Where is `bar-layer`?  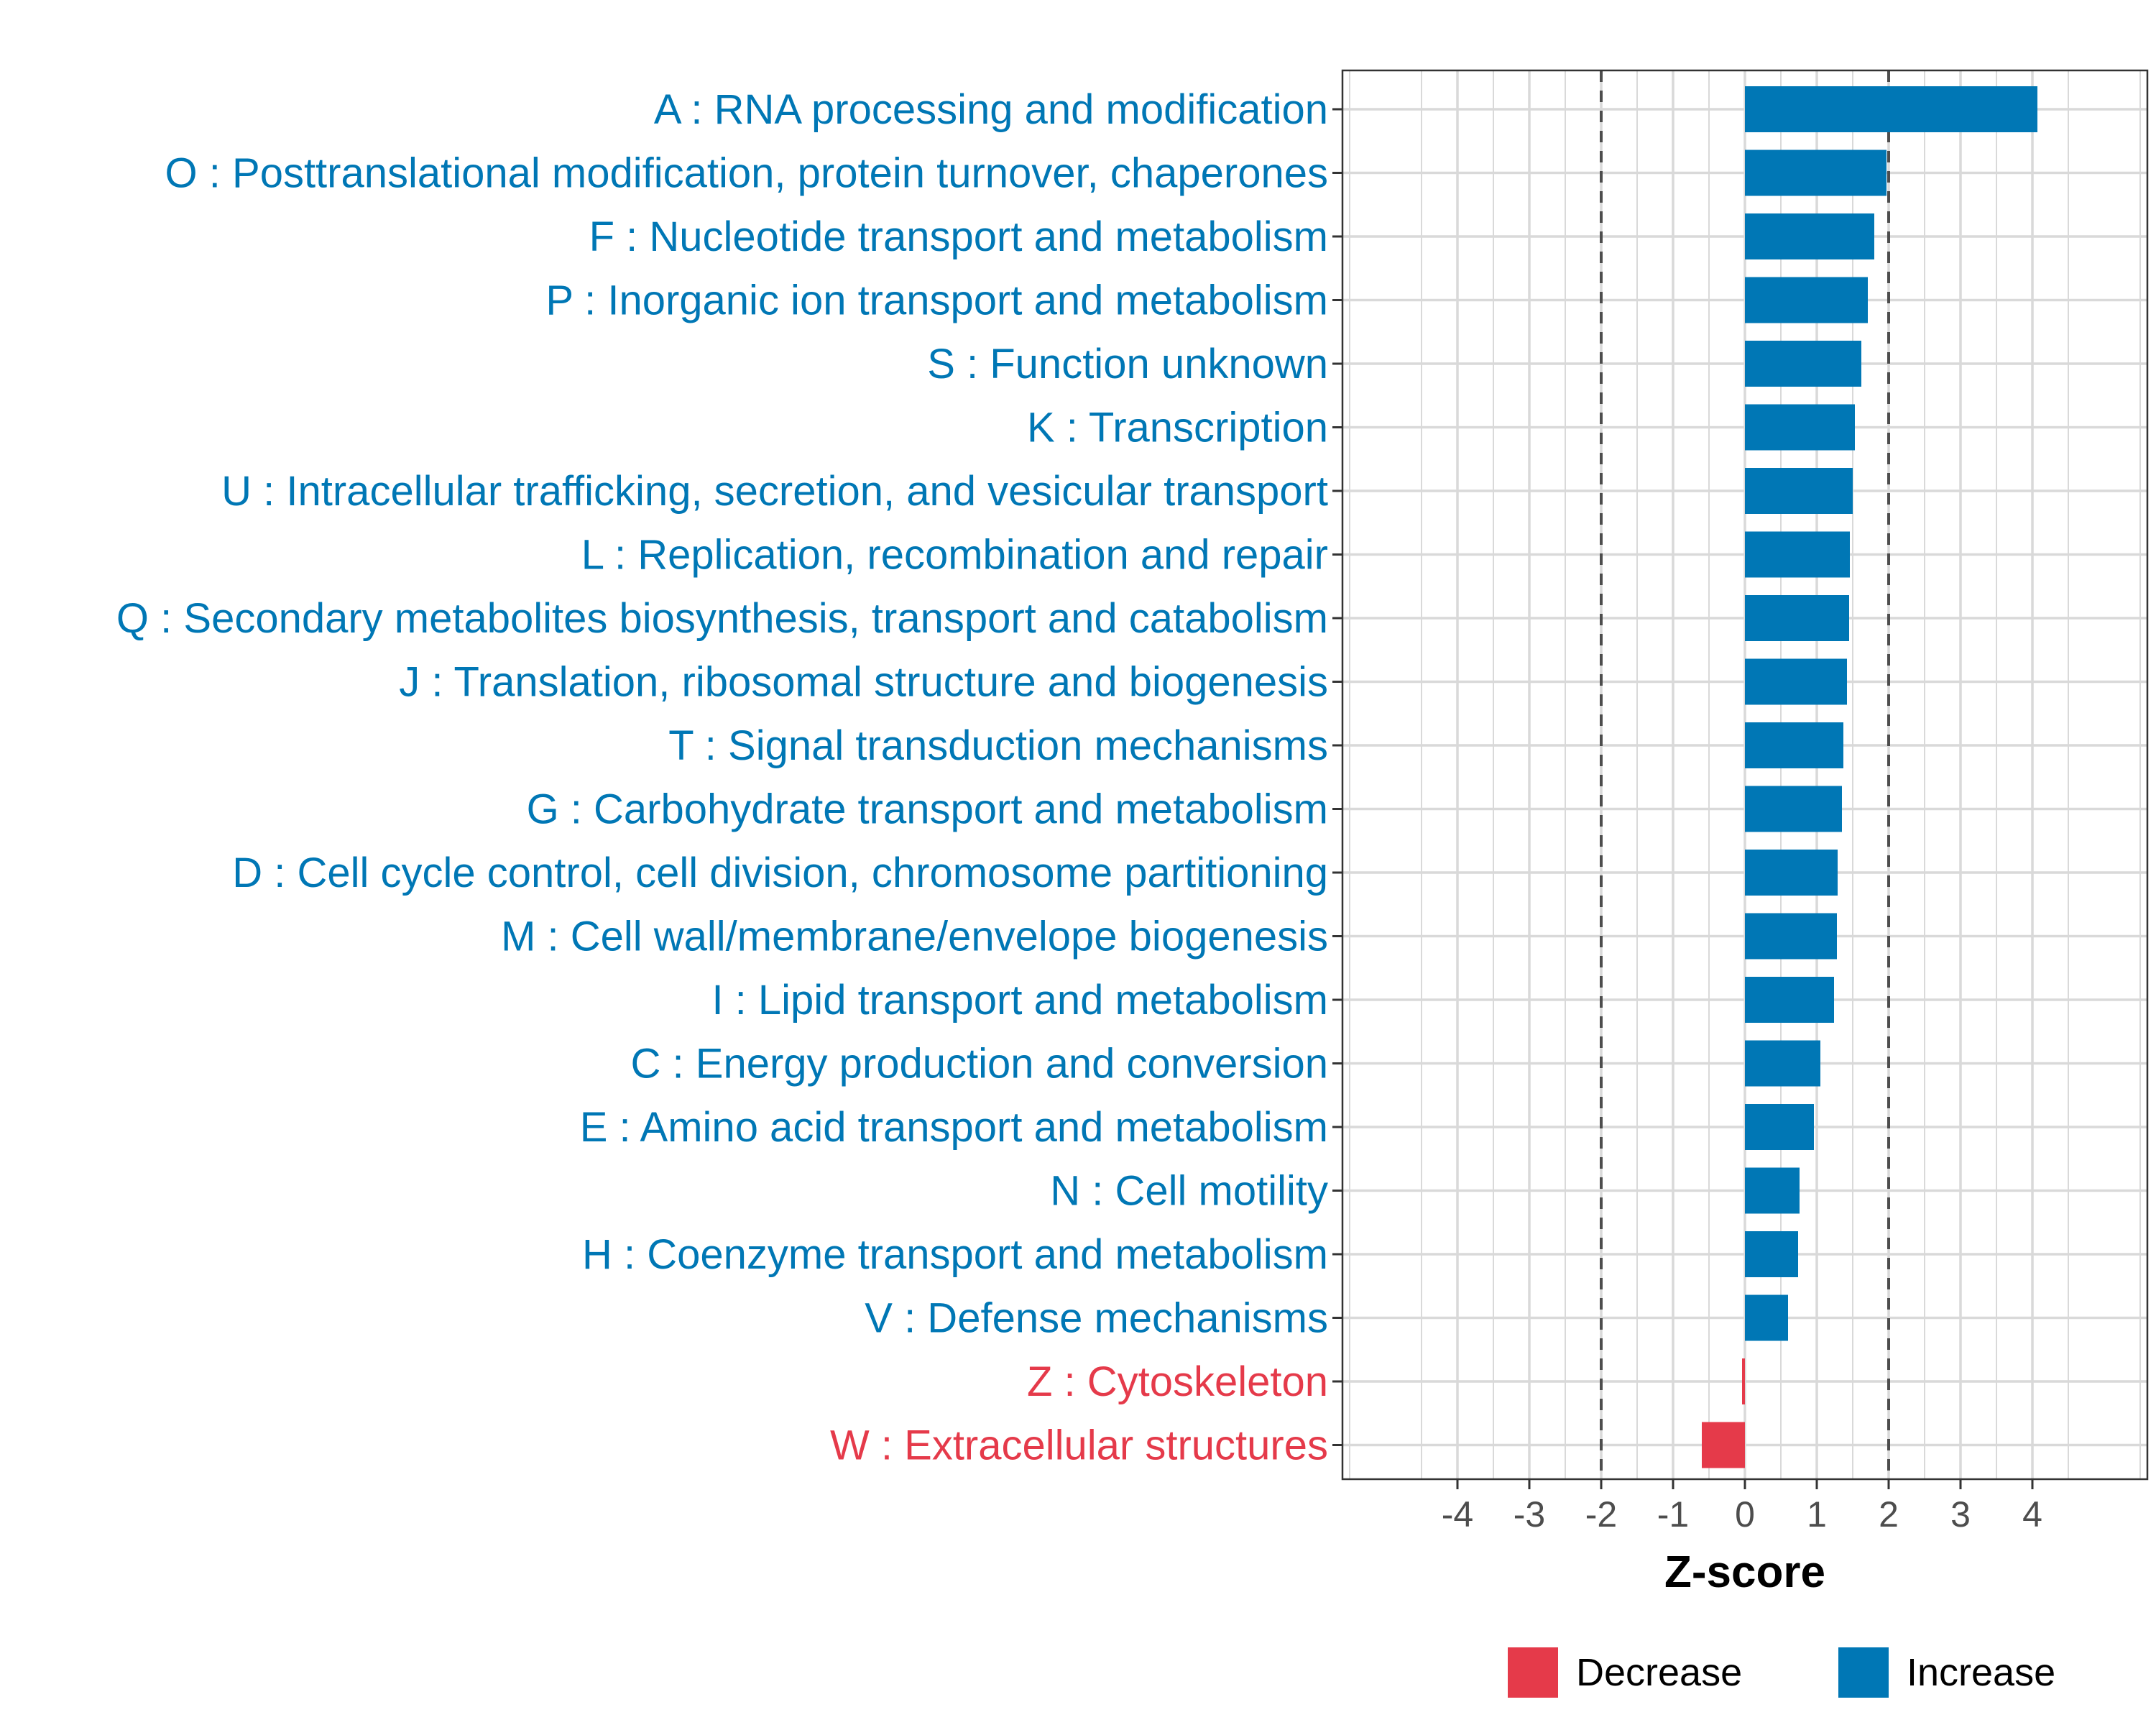
bar-layer is located at coordinates (1870, 777).